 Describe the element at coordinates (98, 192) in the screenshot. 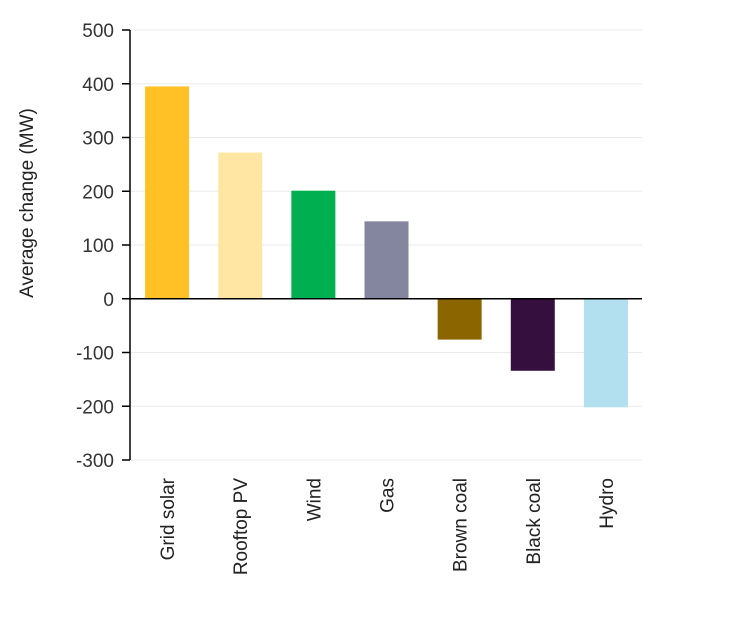

I see `y-tick-label: 200` at that location.